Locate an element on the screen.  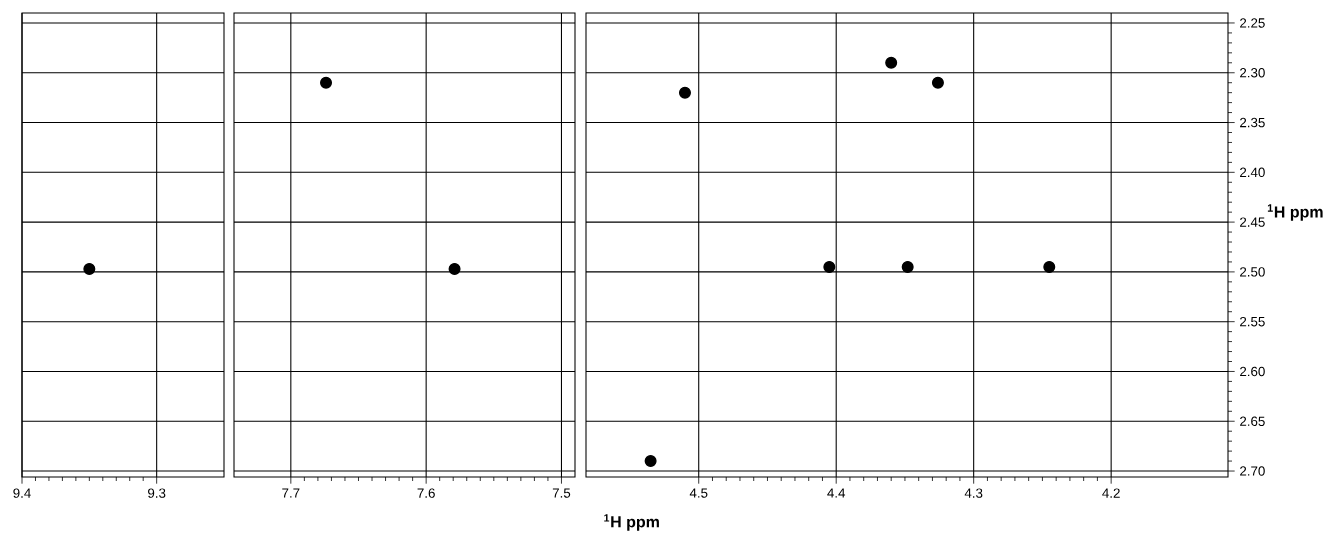
y-tick-label: 2.60 is located at coordinates (1252, 371).